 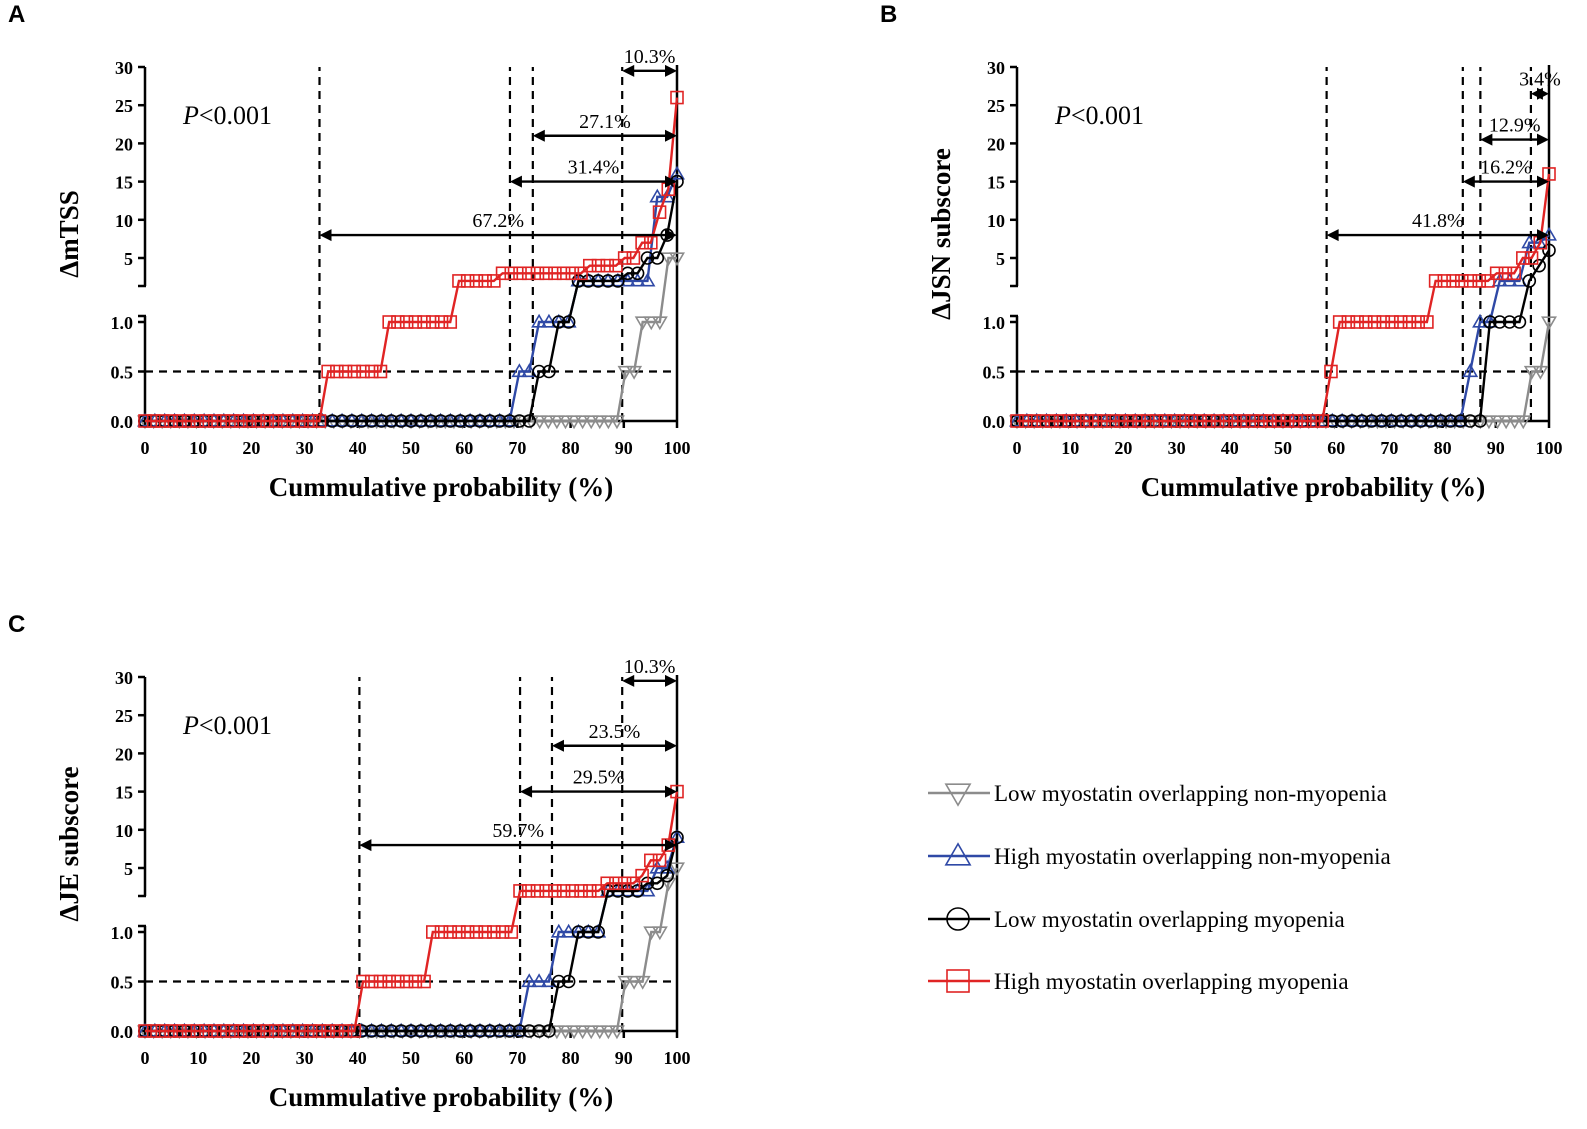 What do you see at coordinates (888, 14) in the screenshot?
I see `panel-letter: B` at bounding box center [888, 14].